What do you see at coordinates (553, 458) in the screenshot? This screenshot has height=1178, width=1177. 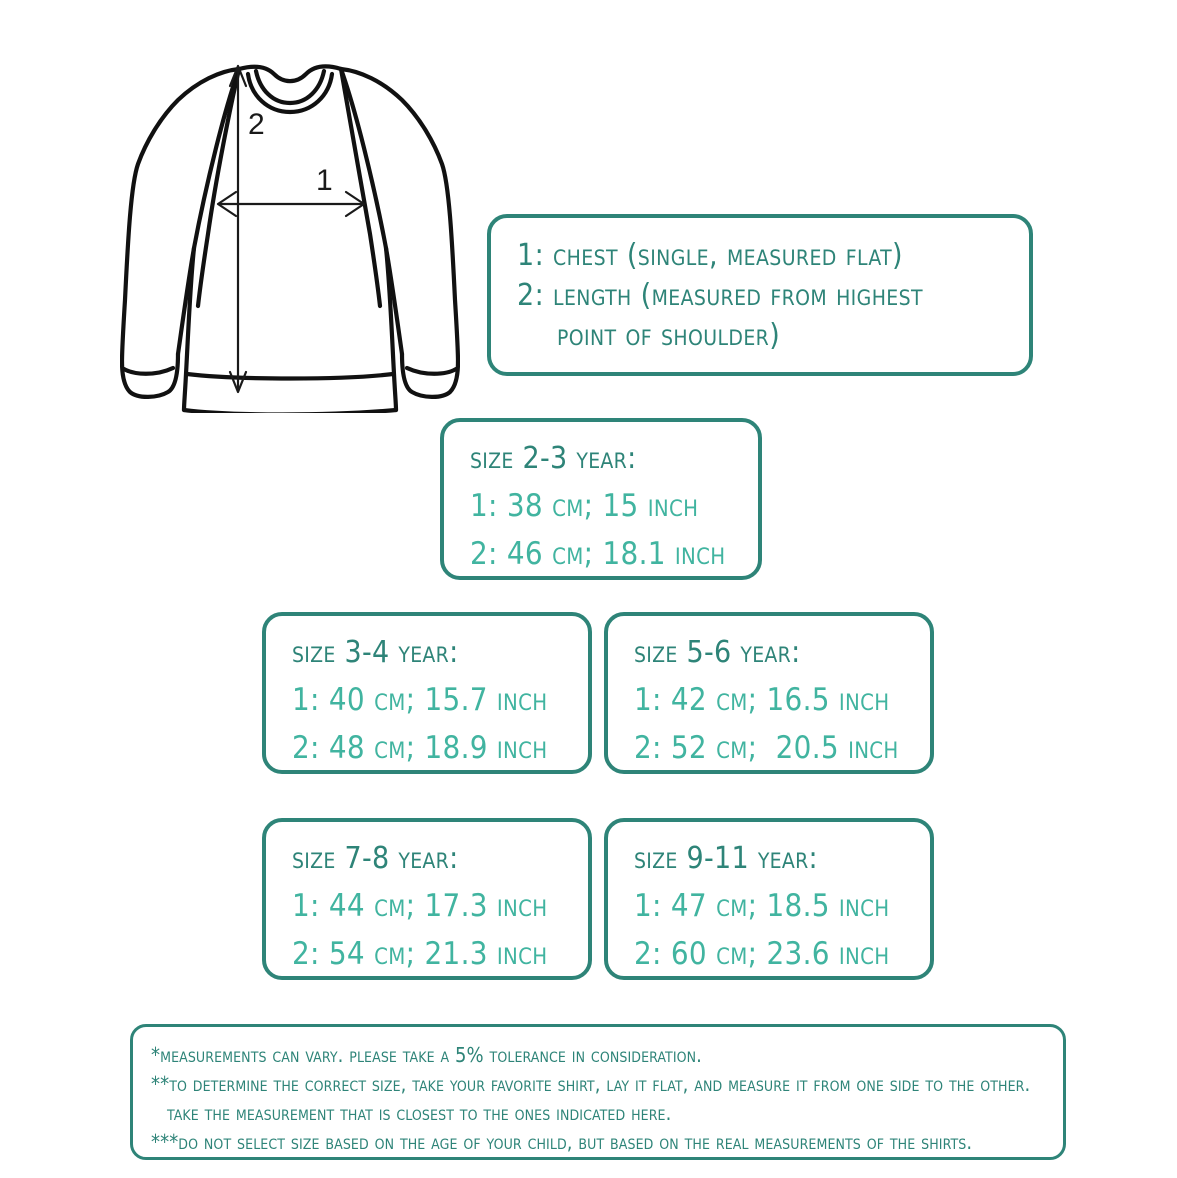 I see `size-box-title: Size 2-3 year:` at bounding box center [553, 458].